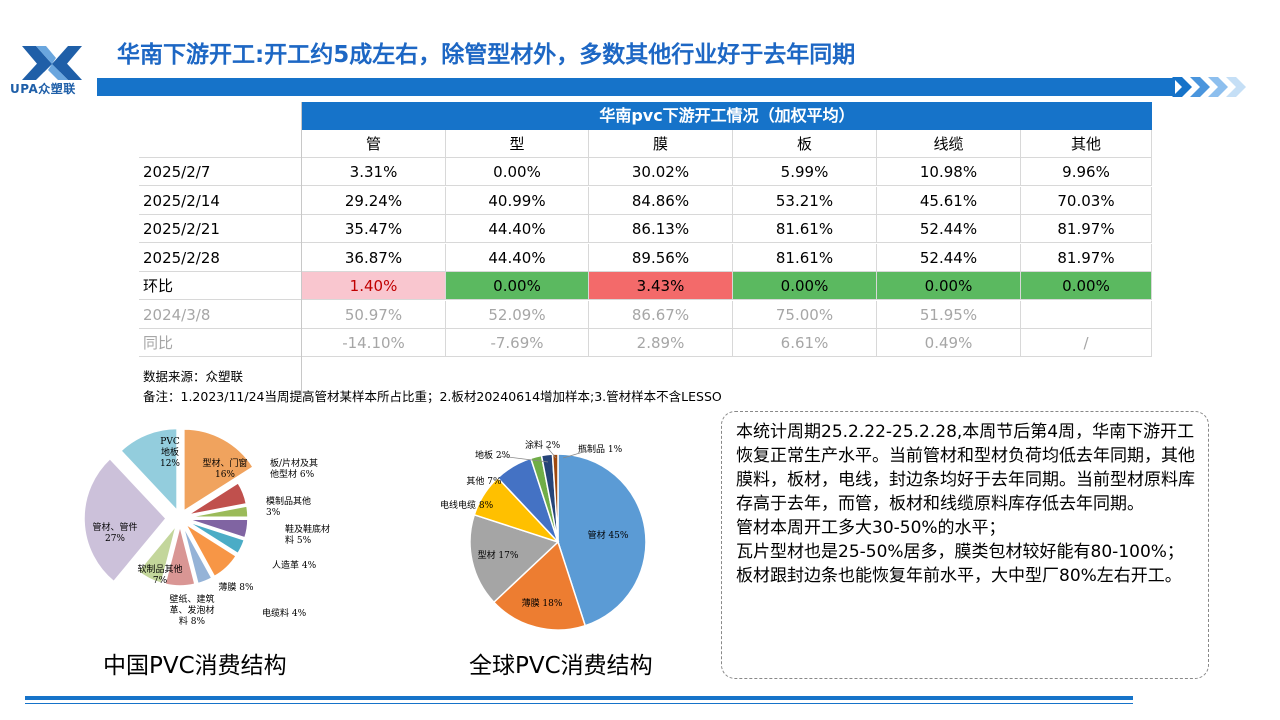  I want to click on pie-slice-label: 软制品其他, so click(159, 569).